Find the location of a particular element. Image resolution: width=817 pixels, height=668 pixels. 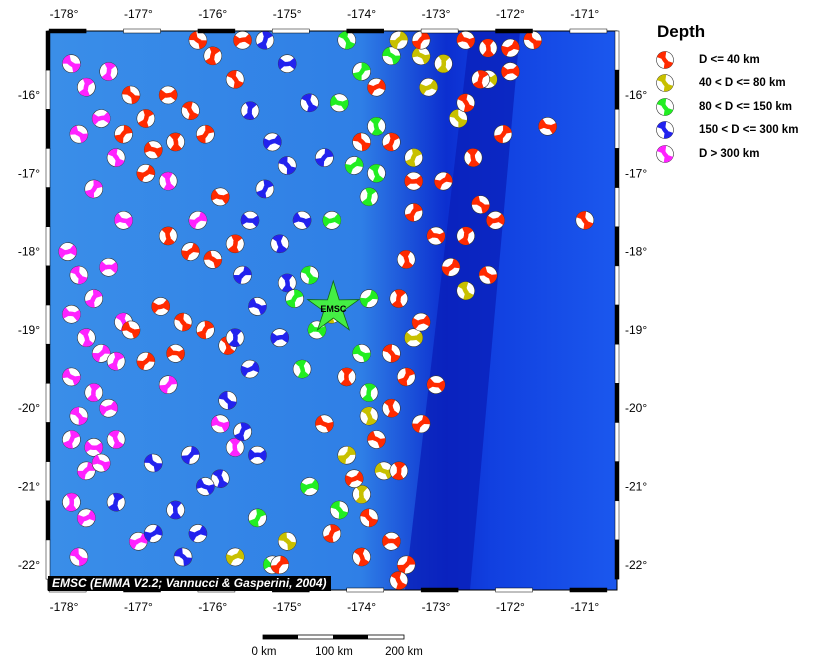

legend-item: 40 < D <= 80 km is located at coordinates (726, 84).